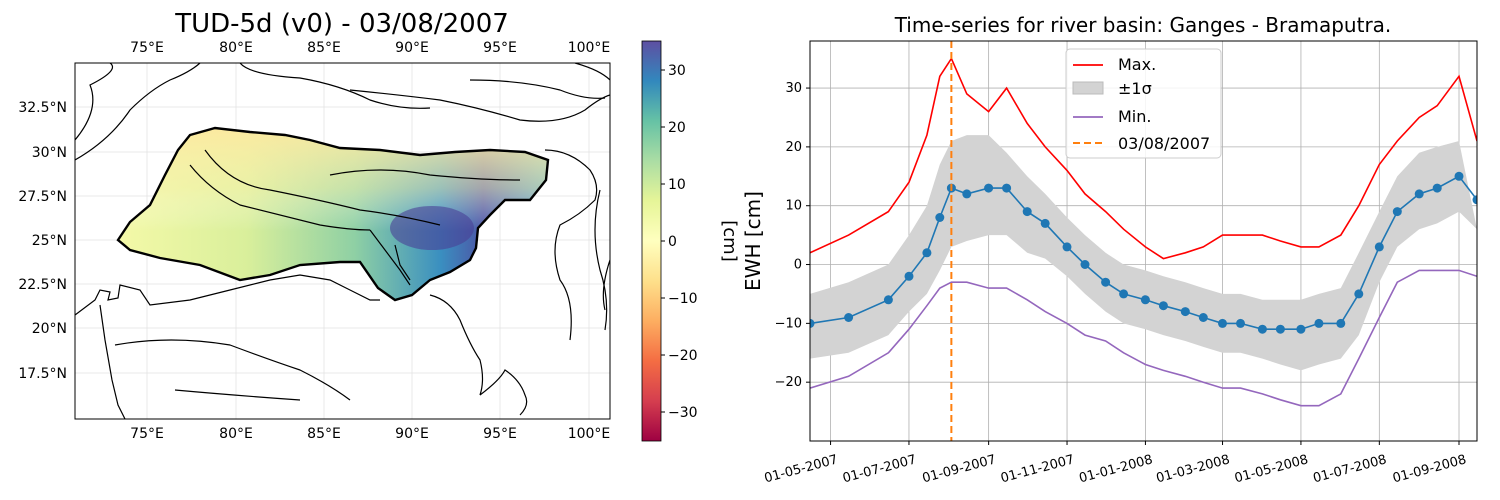 The height and width of the screenshot is (500, 1500). What do you see at coordinates (147, 434) in the screenshot?
I see `lon-tick-bottom: 75°E` at bounding box center [147, 434].